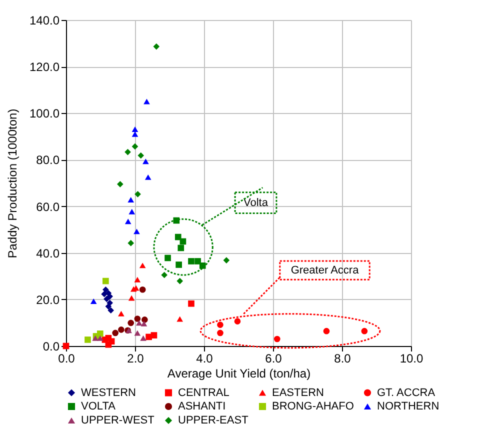 Image resolution: width=496 pixels, height=447 pixels. What do you see at coordinates (98, 406) in the screenshot?
I see `legend-label: VOLTA` at bounding box center [98, 406].